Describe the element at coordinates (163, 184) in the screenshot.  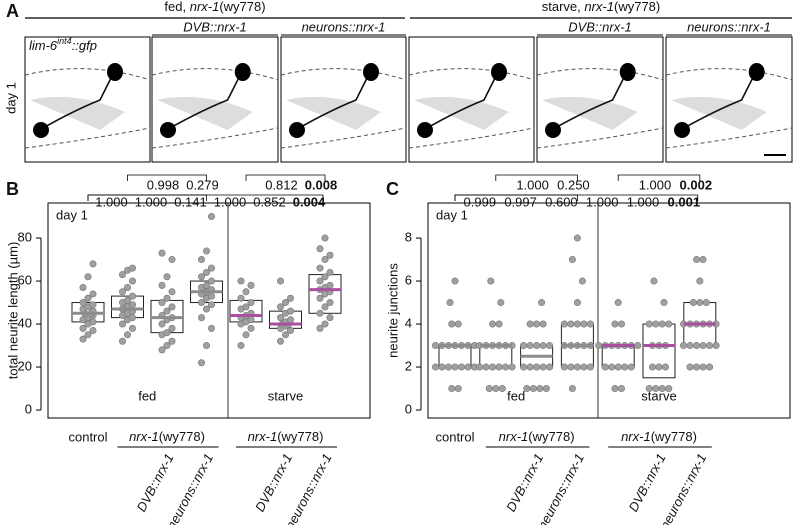
I see `p-value: 0.998` at that location.